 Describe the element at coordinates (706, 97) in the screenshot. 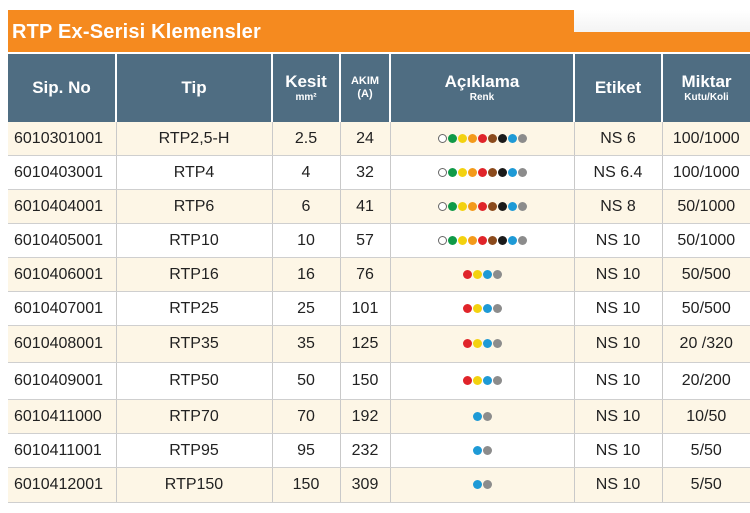

I see `header-miktar-sub: Kutu/Koli` at that location.